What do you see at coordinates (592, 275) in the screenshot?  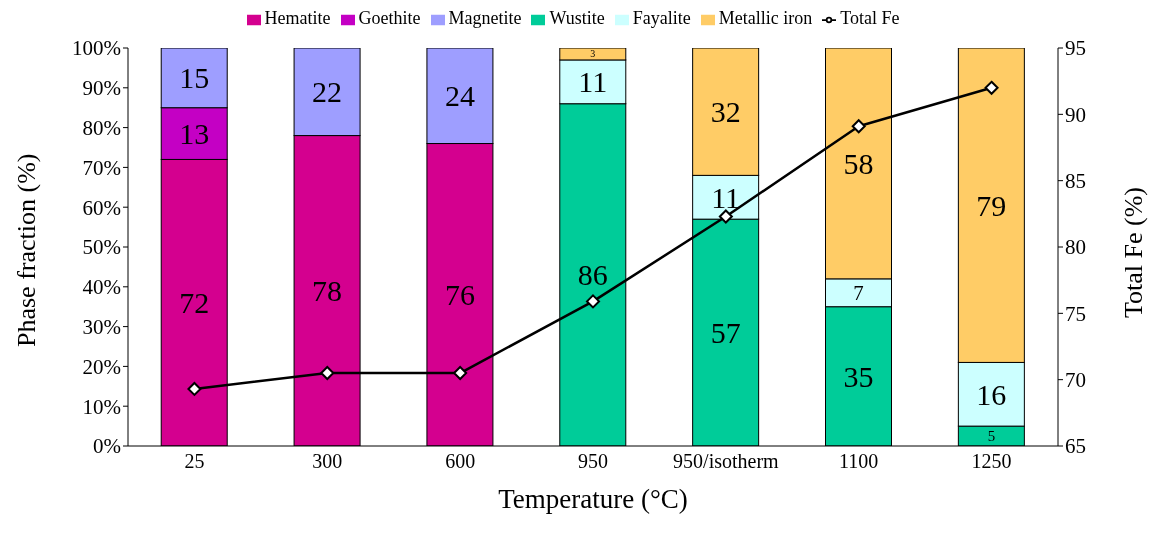 I see `data-label: 86` at bounding box center [592, 275].